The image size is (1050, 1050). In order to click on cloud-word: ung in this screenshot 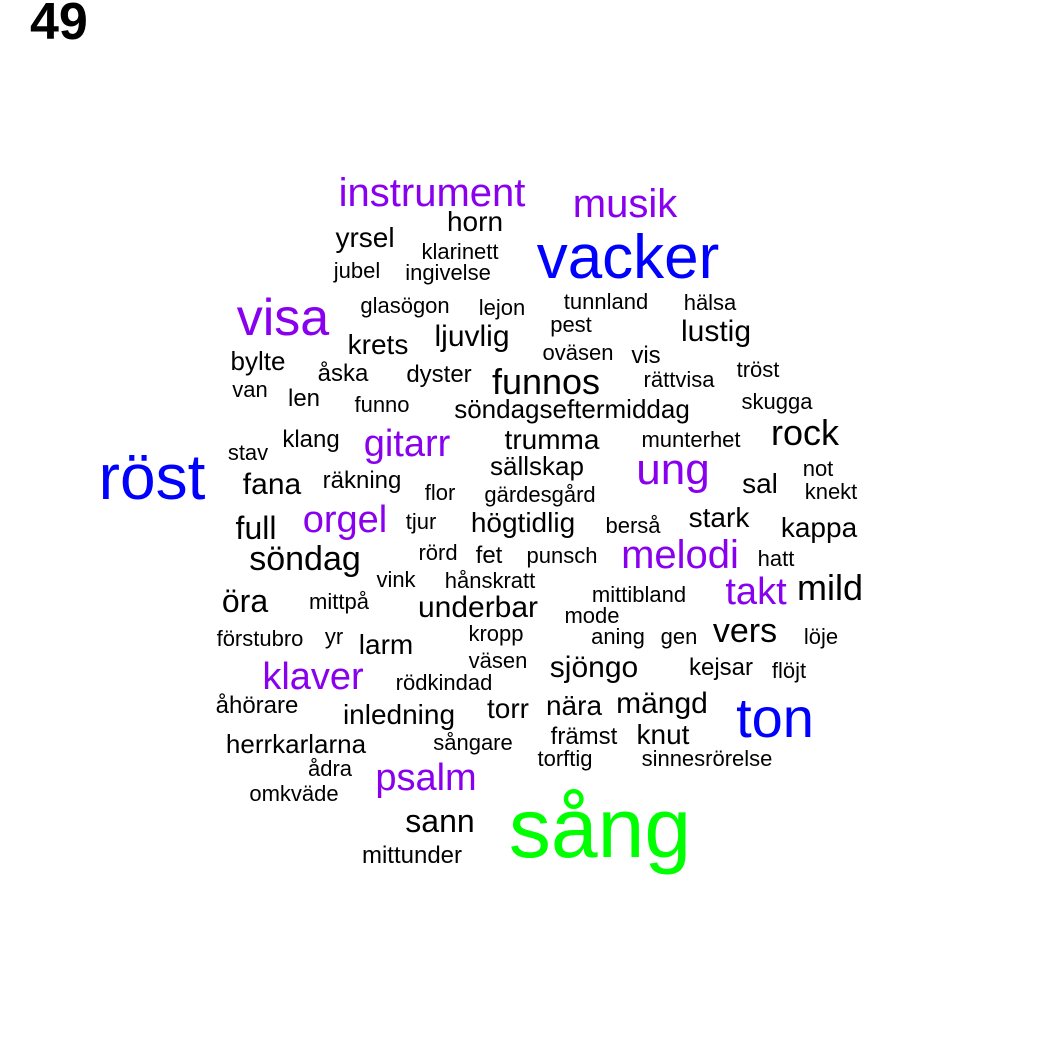, I will do `click(673, 469)`.